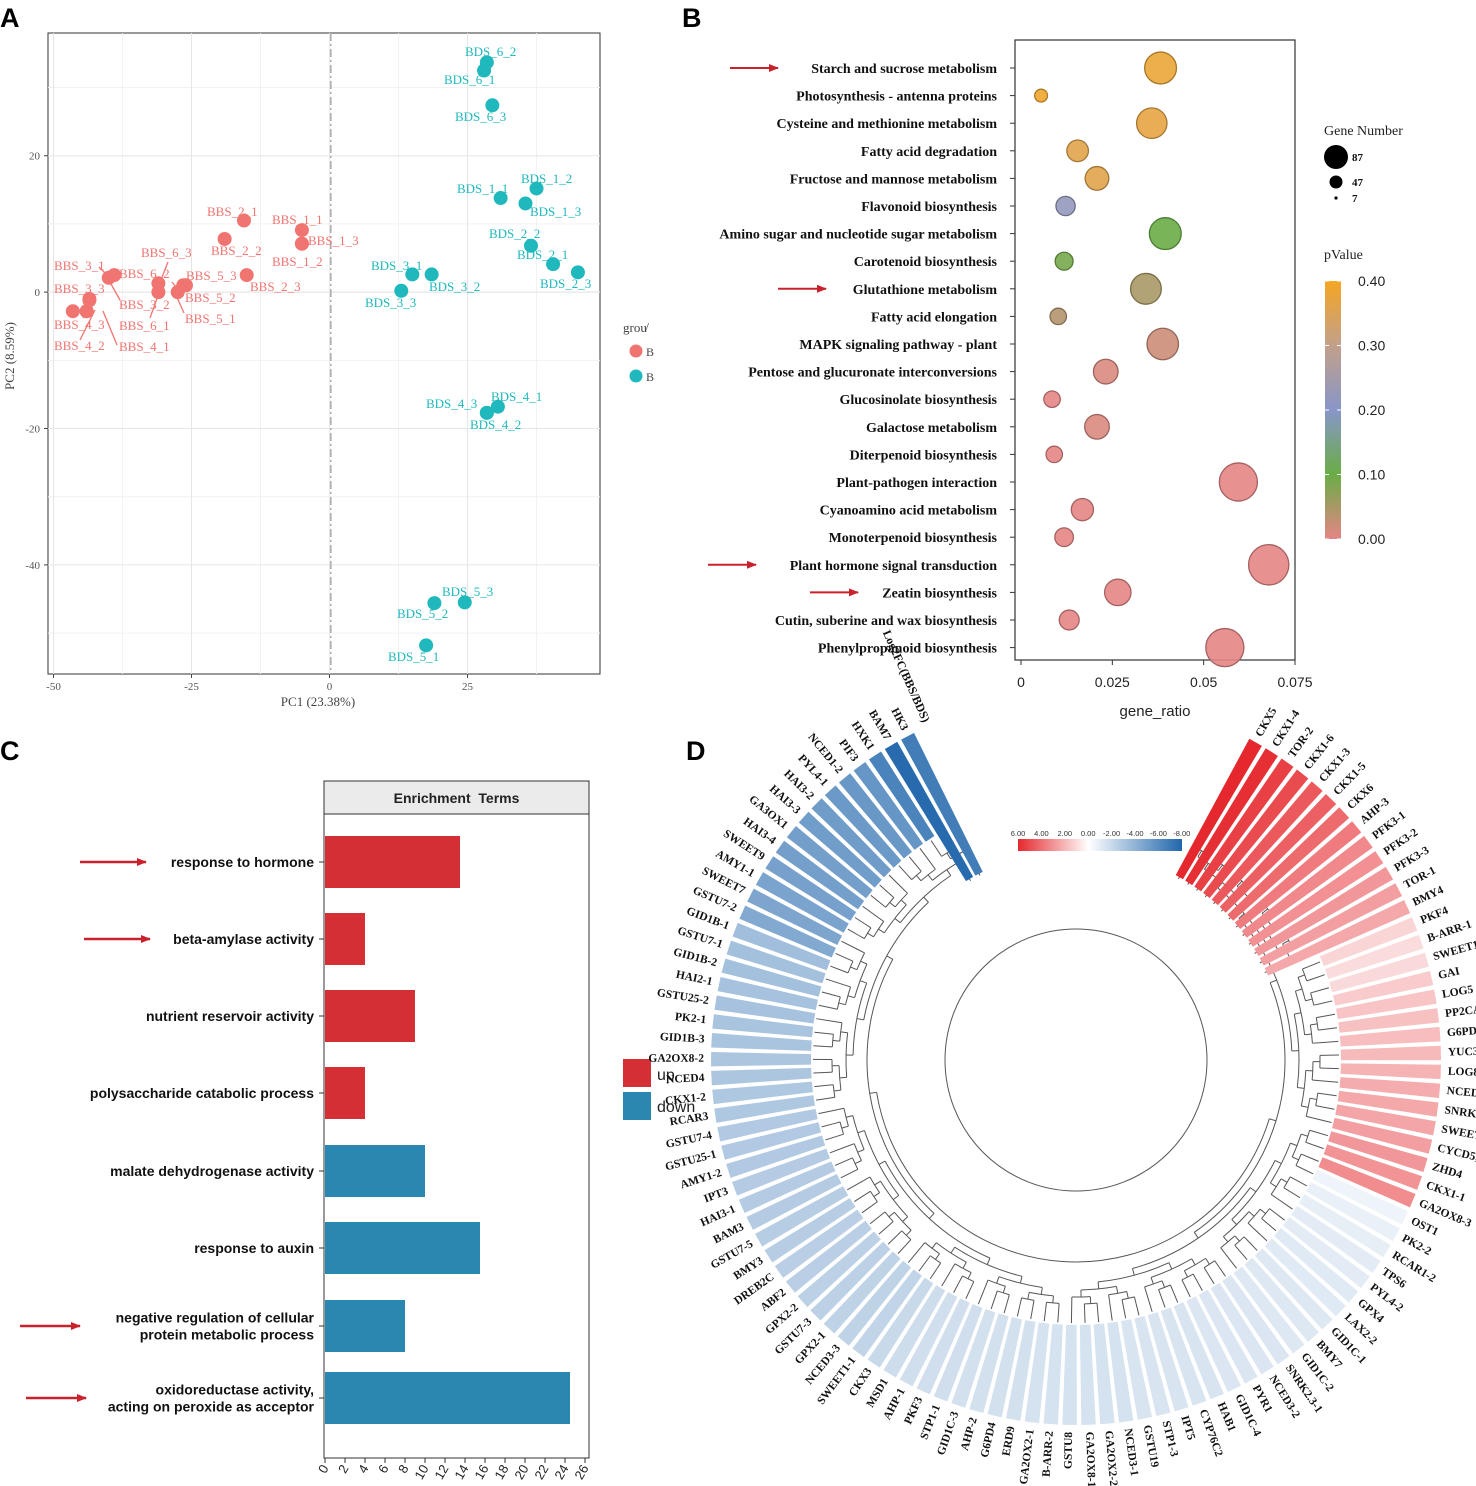  What do you see at coordinates (1371, 410) in the screenshot?
I see `colorbar-tick-label: 0.20` at bounding box center [1371, 410].